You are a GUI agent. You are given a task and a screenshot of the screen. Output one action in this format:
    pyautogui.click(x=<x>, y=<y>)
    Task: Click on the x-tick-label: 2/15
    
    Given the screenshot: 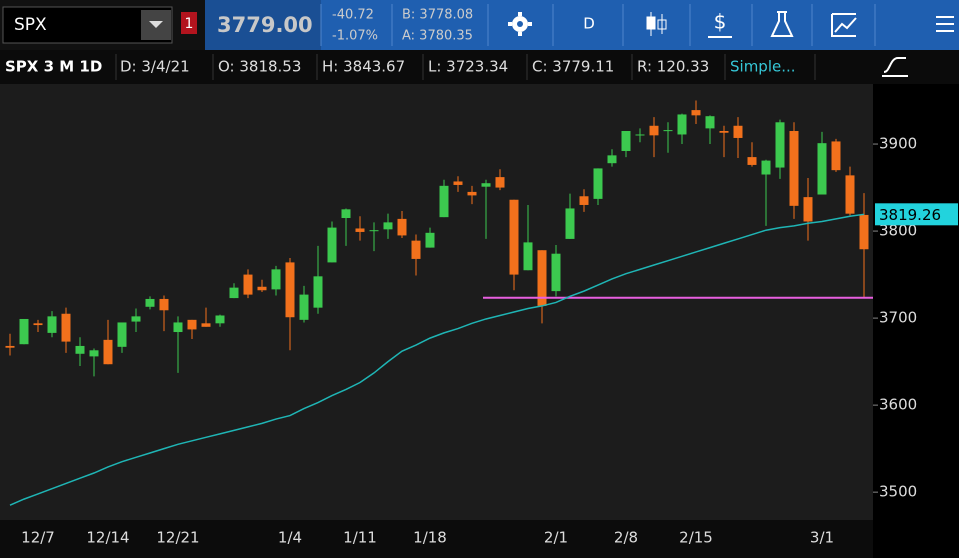 What is the action you would take?
    pyautogui.click(x=696, y=538)
    